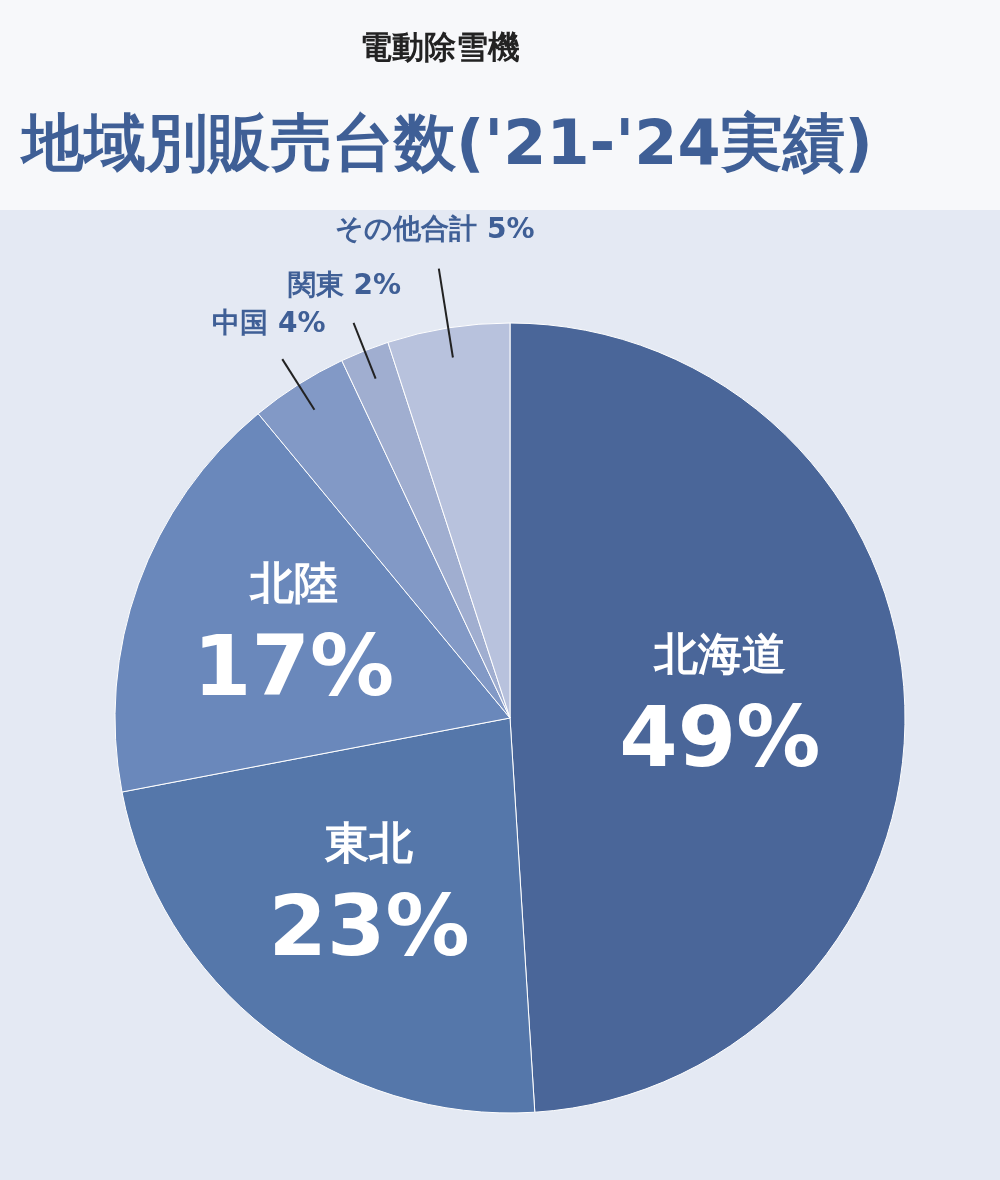 Image resolution: width=1000 pixels, height=1180 pixels. Describe the element at coordinates (294, 666) in the screenshot. I see `data-label: 17%` at that location.